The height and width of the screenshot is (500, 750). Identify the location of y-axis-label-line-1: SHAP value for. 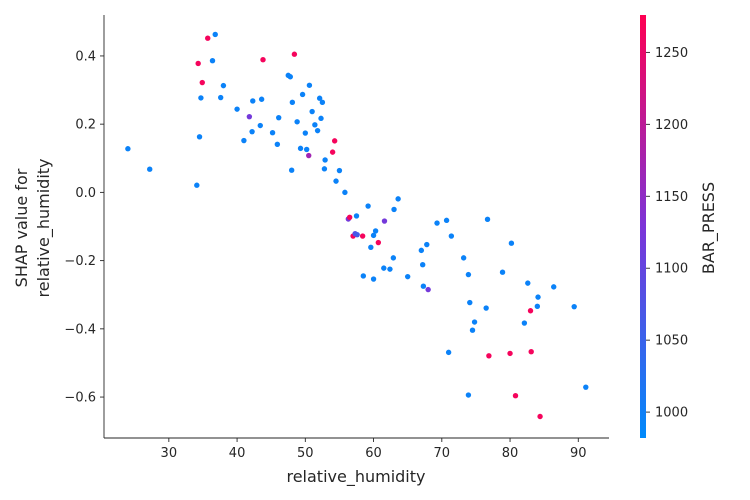
(21, 227).